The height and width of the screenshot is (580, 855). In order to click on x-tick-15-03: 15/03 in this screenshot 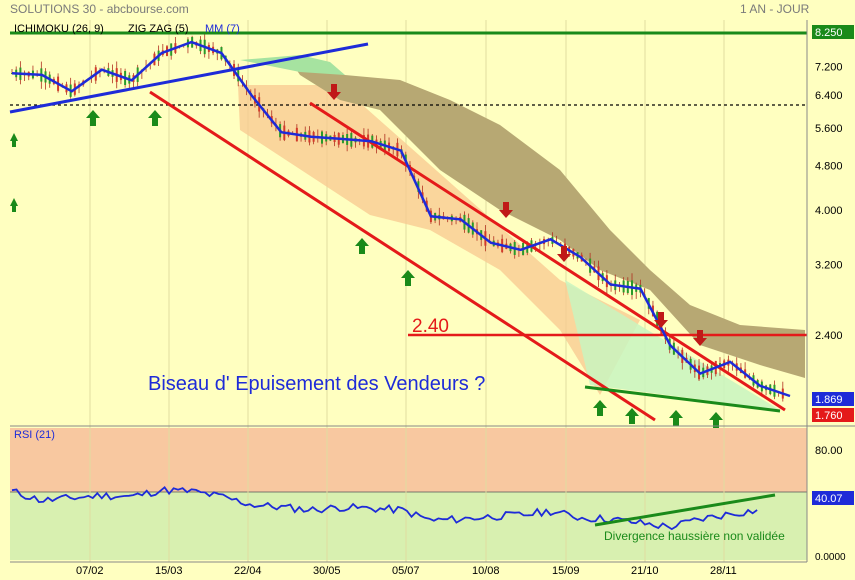, I will do `click(169, 571)`.